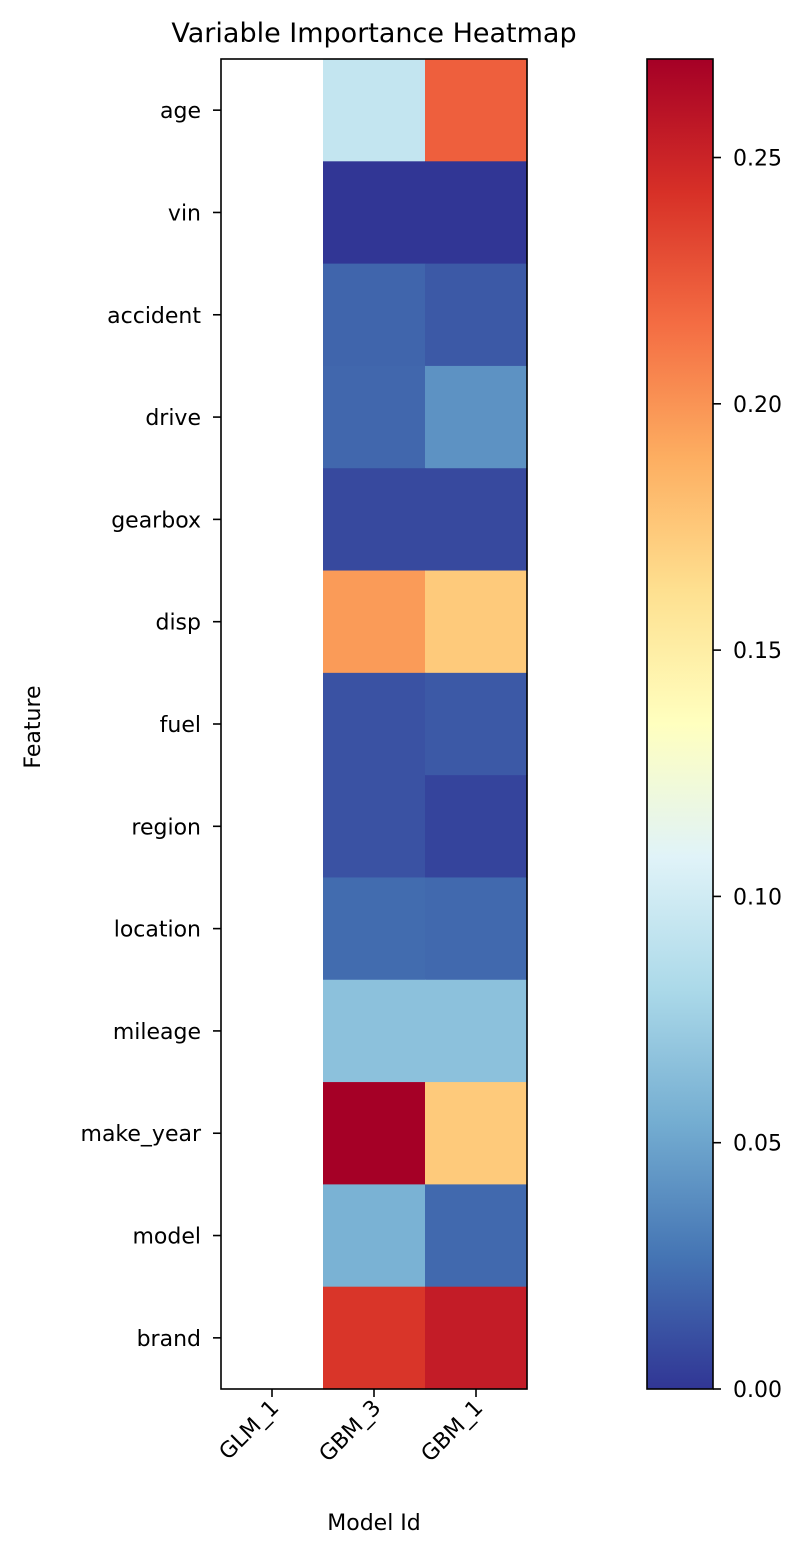  Describe the element at coordinates (180, 725) in the screenshot. I see `y-tick-label: fuel` at that location.